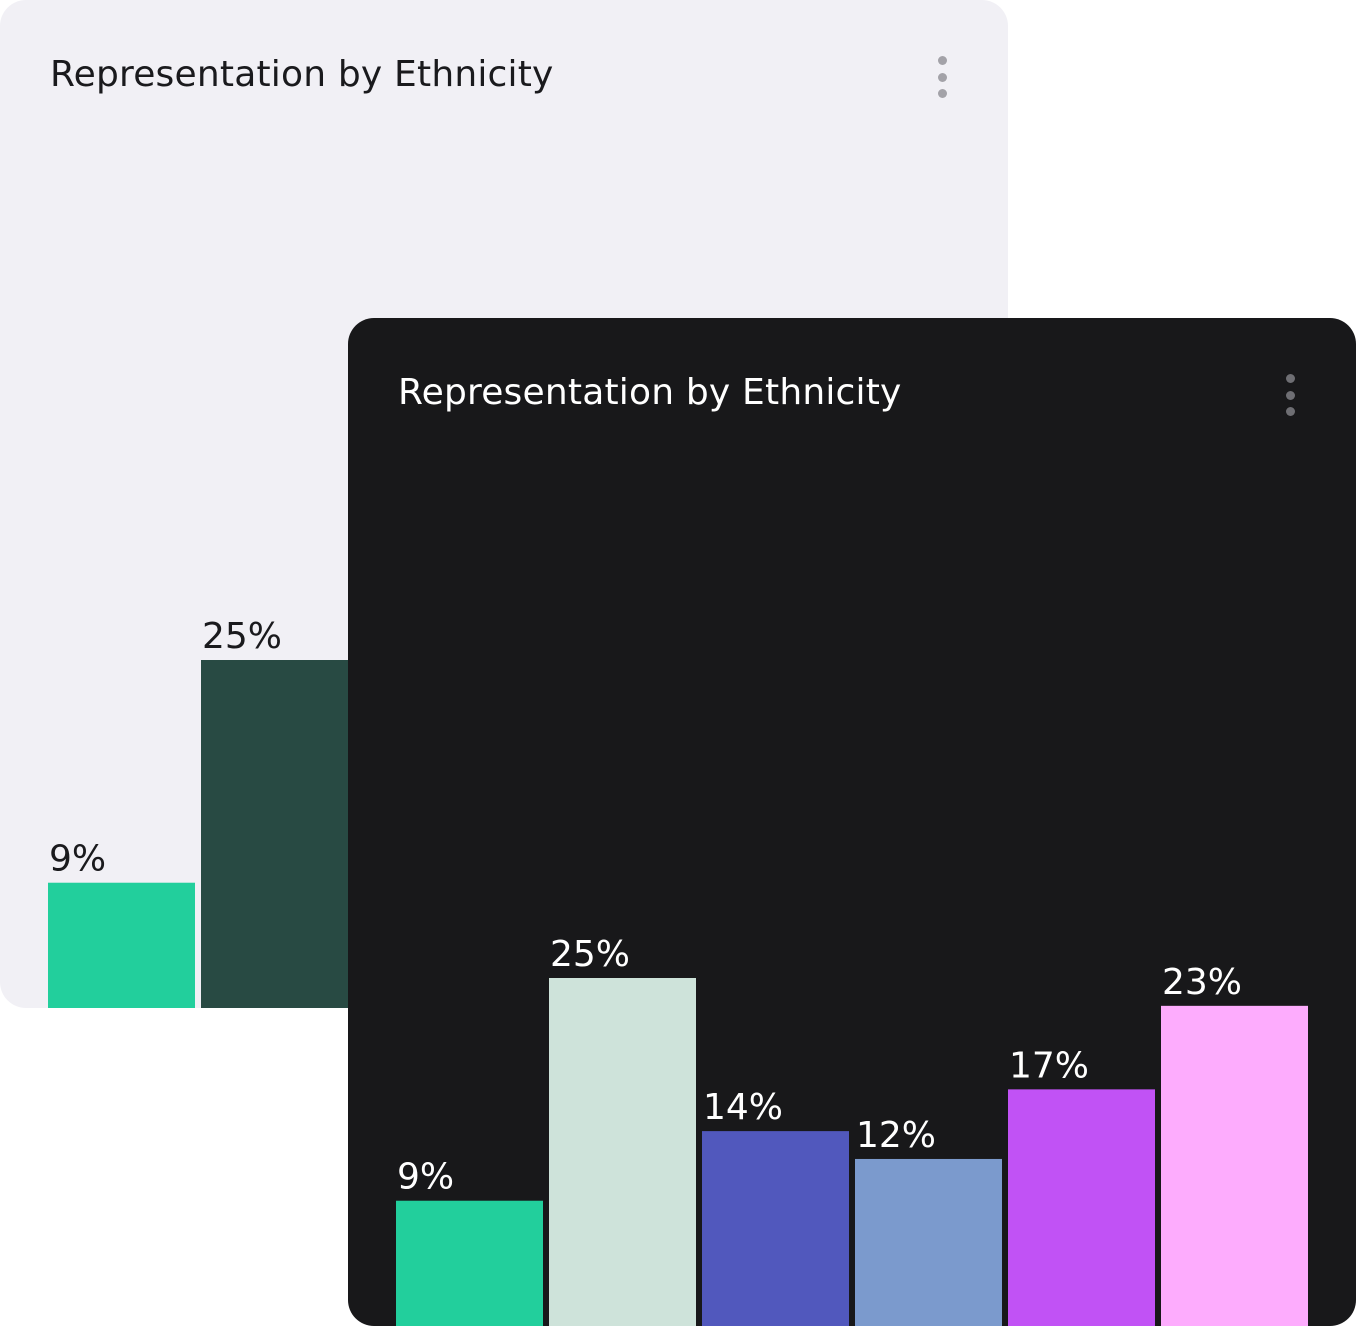 The height and width of the screenshot is (1326, 1356). What do you see at coordinates (896, 1135) in the screenshot?
I see `bar-value-label: 12%` at bounding box center [896, 1135].